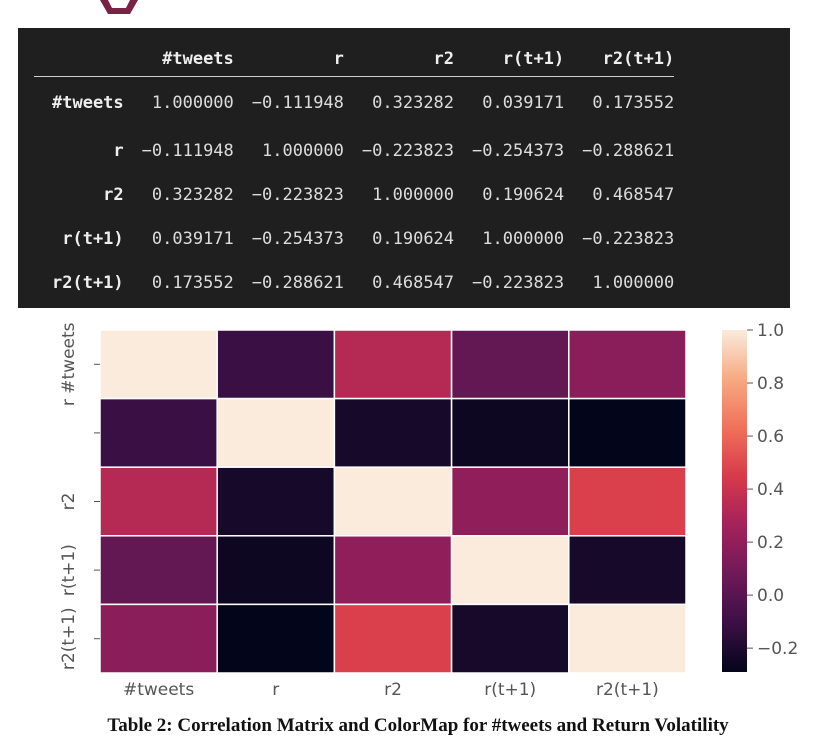 This screenshot has height=752, width=836. What do you see at coordinates (69, 638) in the screenshot?
I see `y-tick-label: r2(t+1)` at bounding box center [69, 638].